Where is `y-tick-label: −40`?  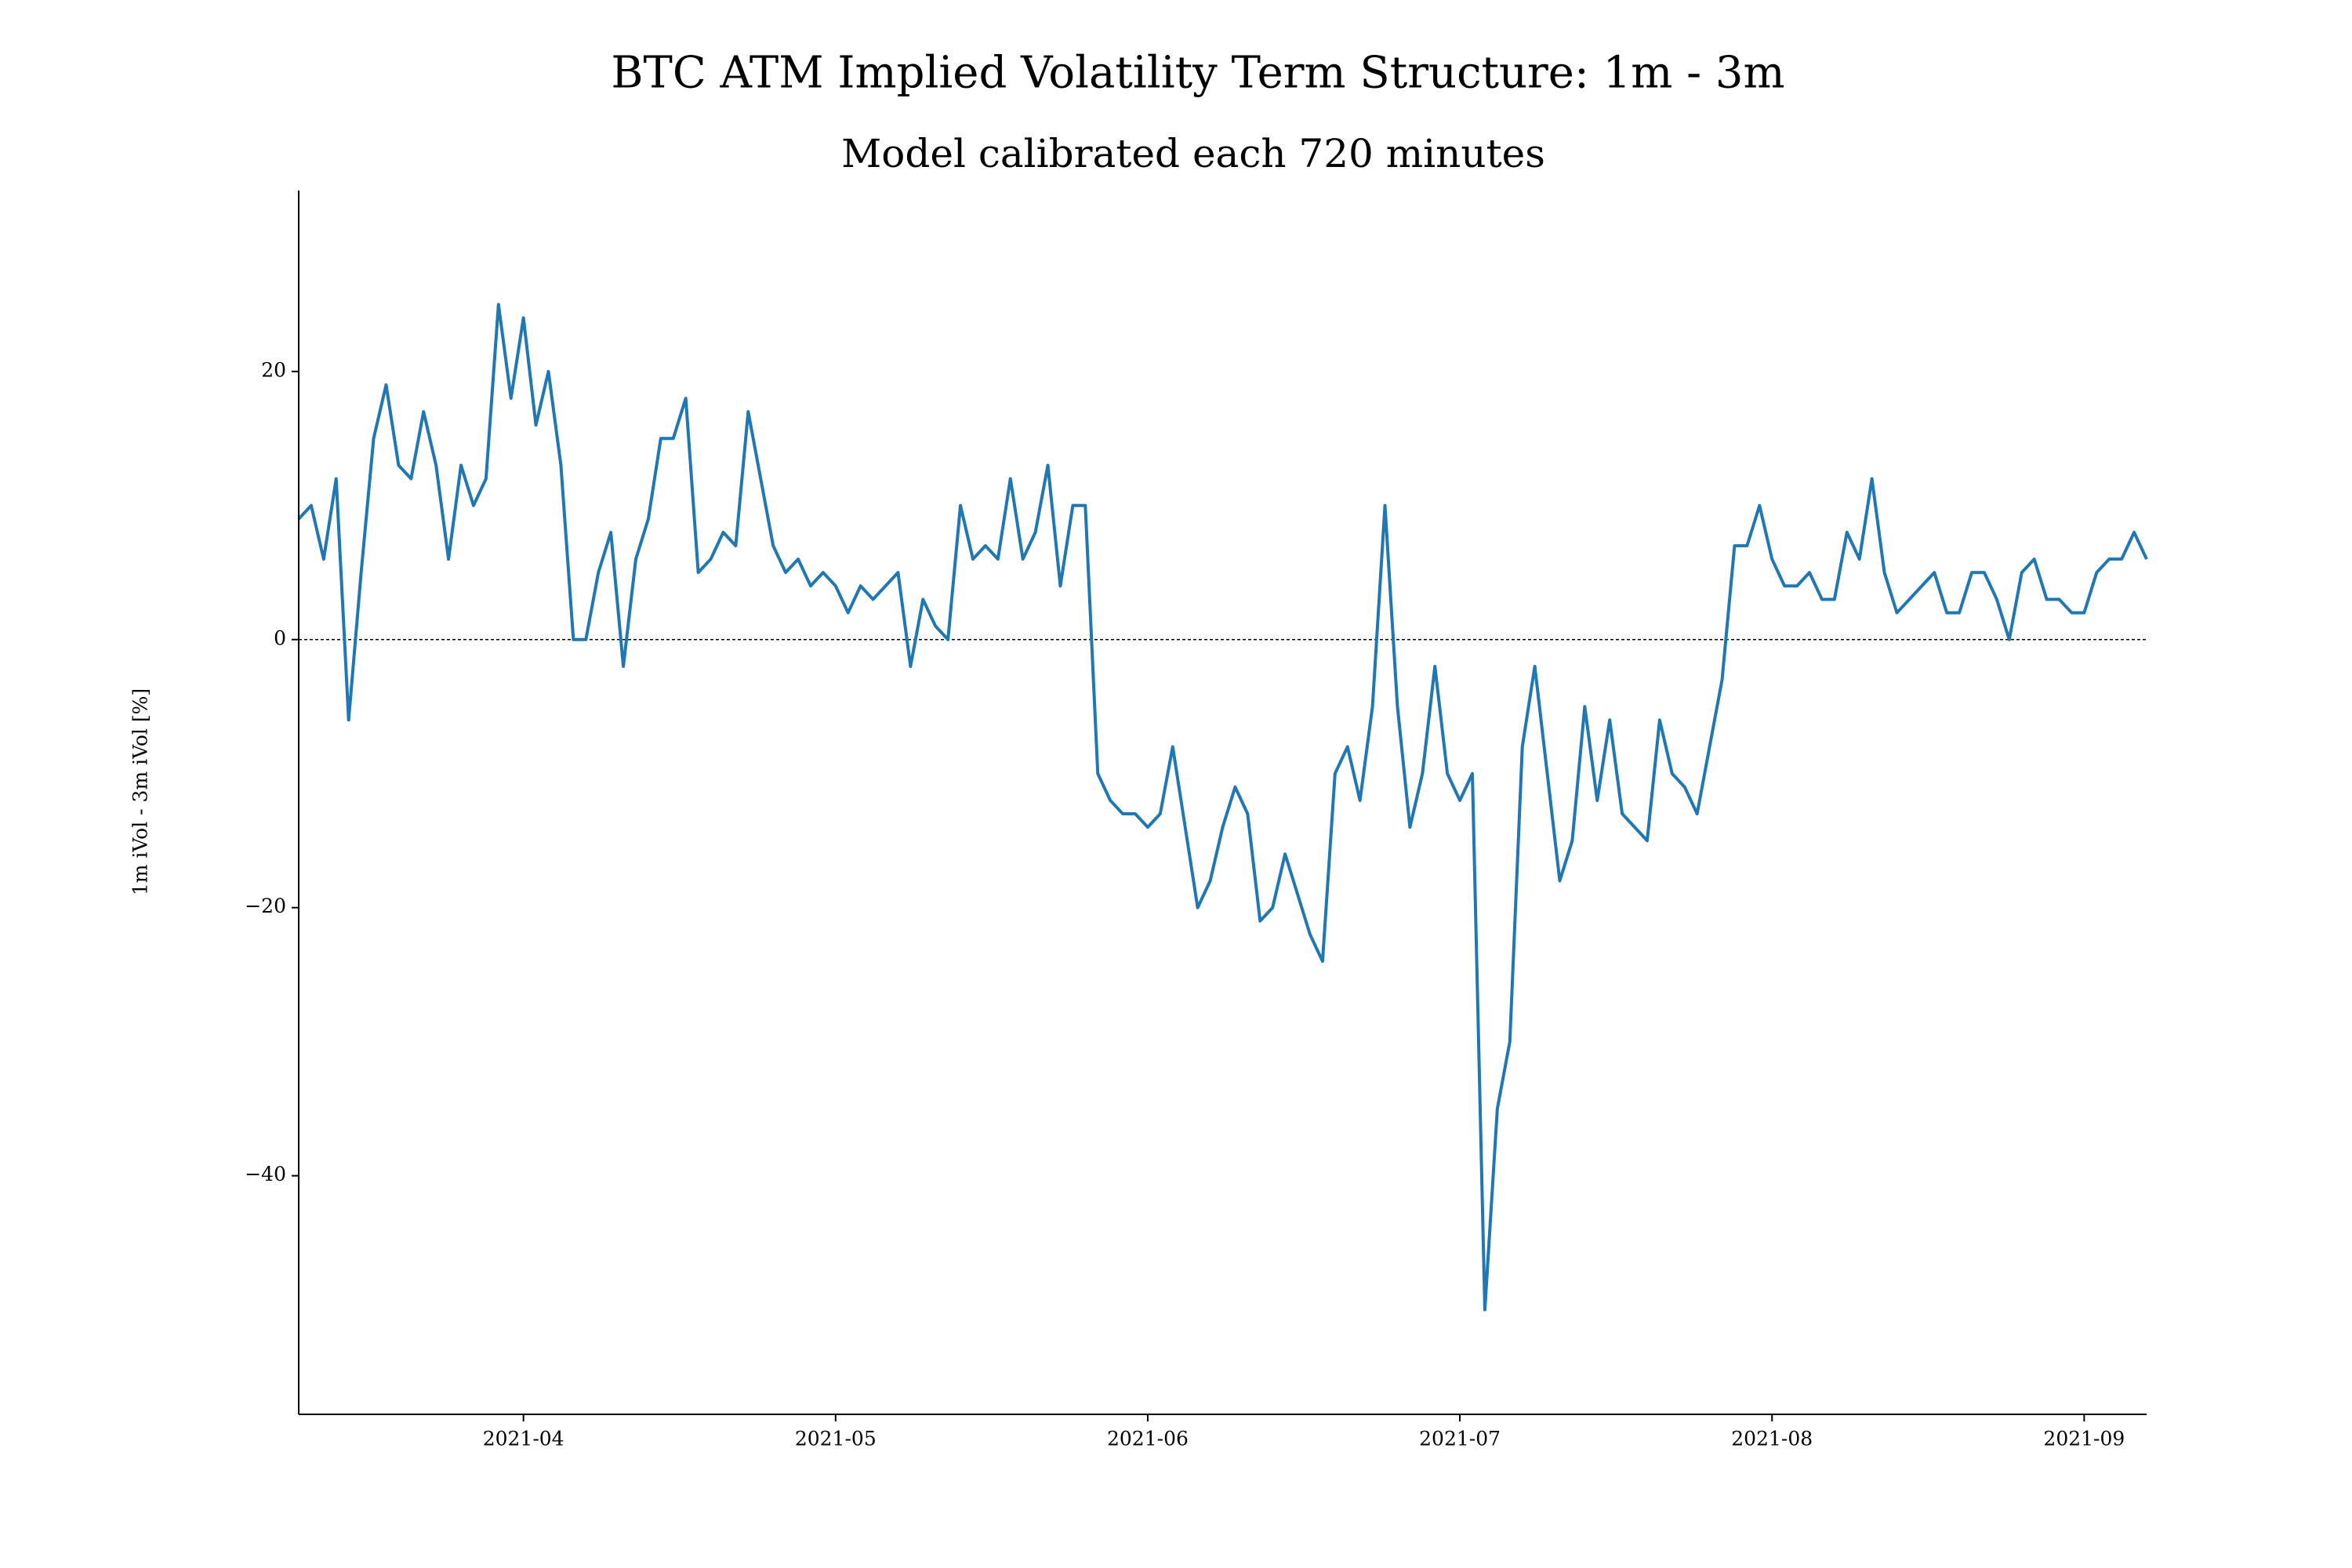
y-tick-label: −40 is located at coordinates (265, 1174).